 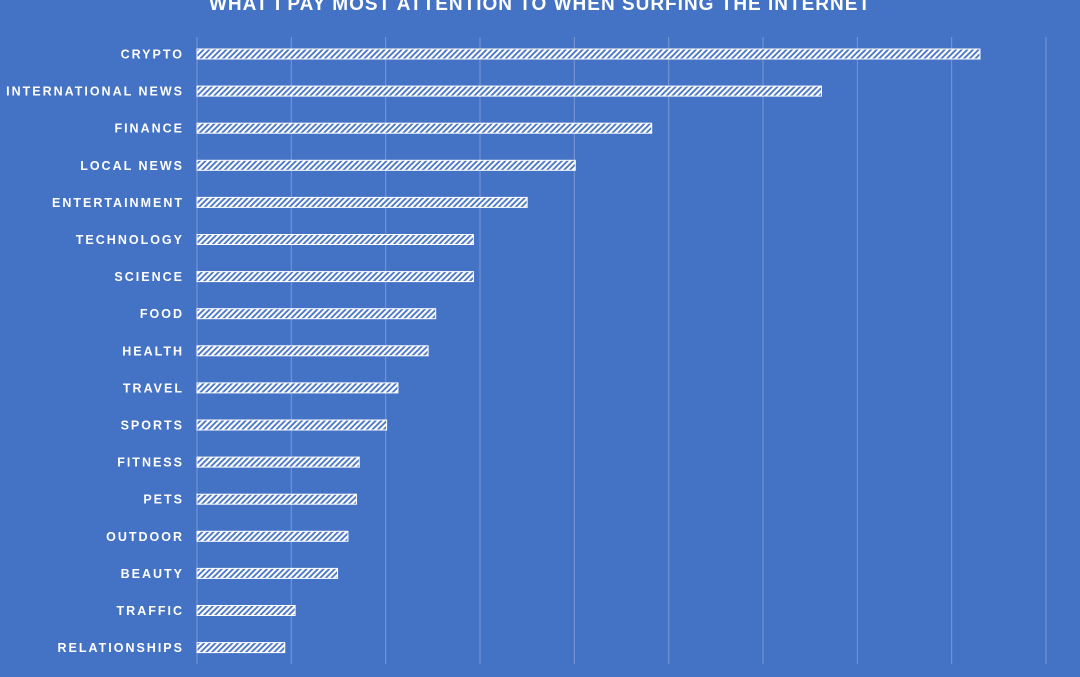 I want to click on category-label: FINANCE, so click(x=149, y=129).